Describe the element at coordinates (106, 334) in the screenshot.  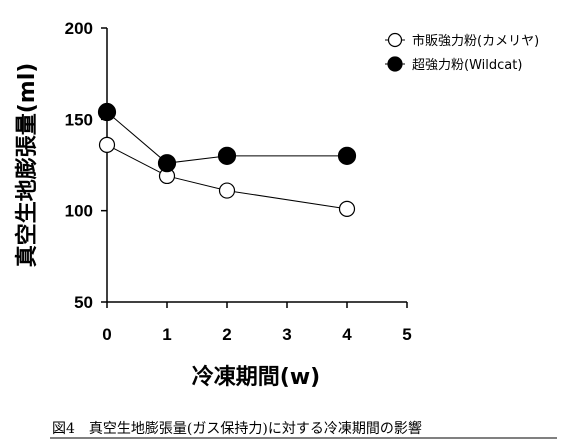
I see `x-tick-label: 0` at that location.